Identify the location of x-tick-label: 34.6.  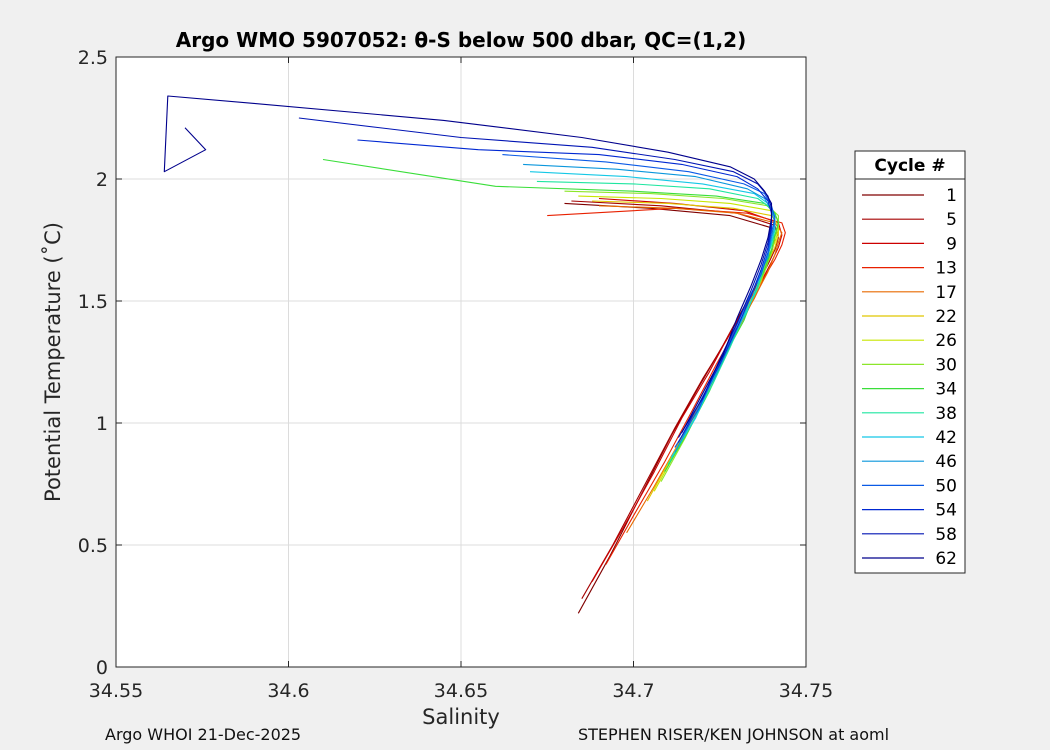
(288, 691).